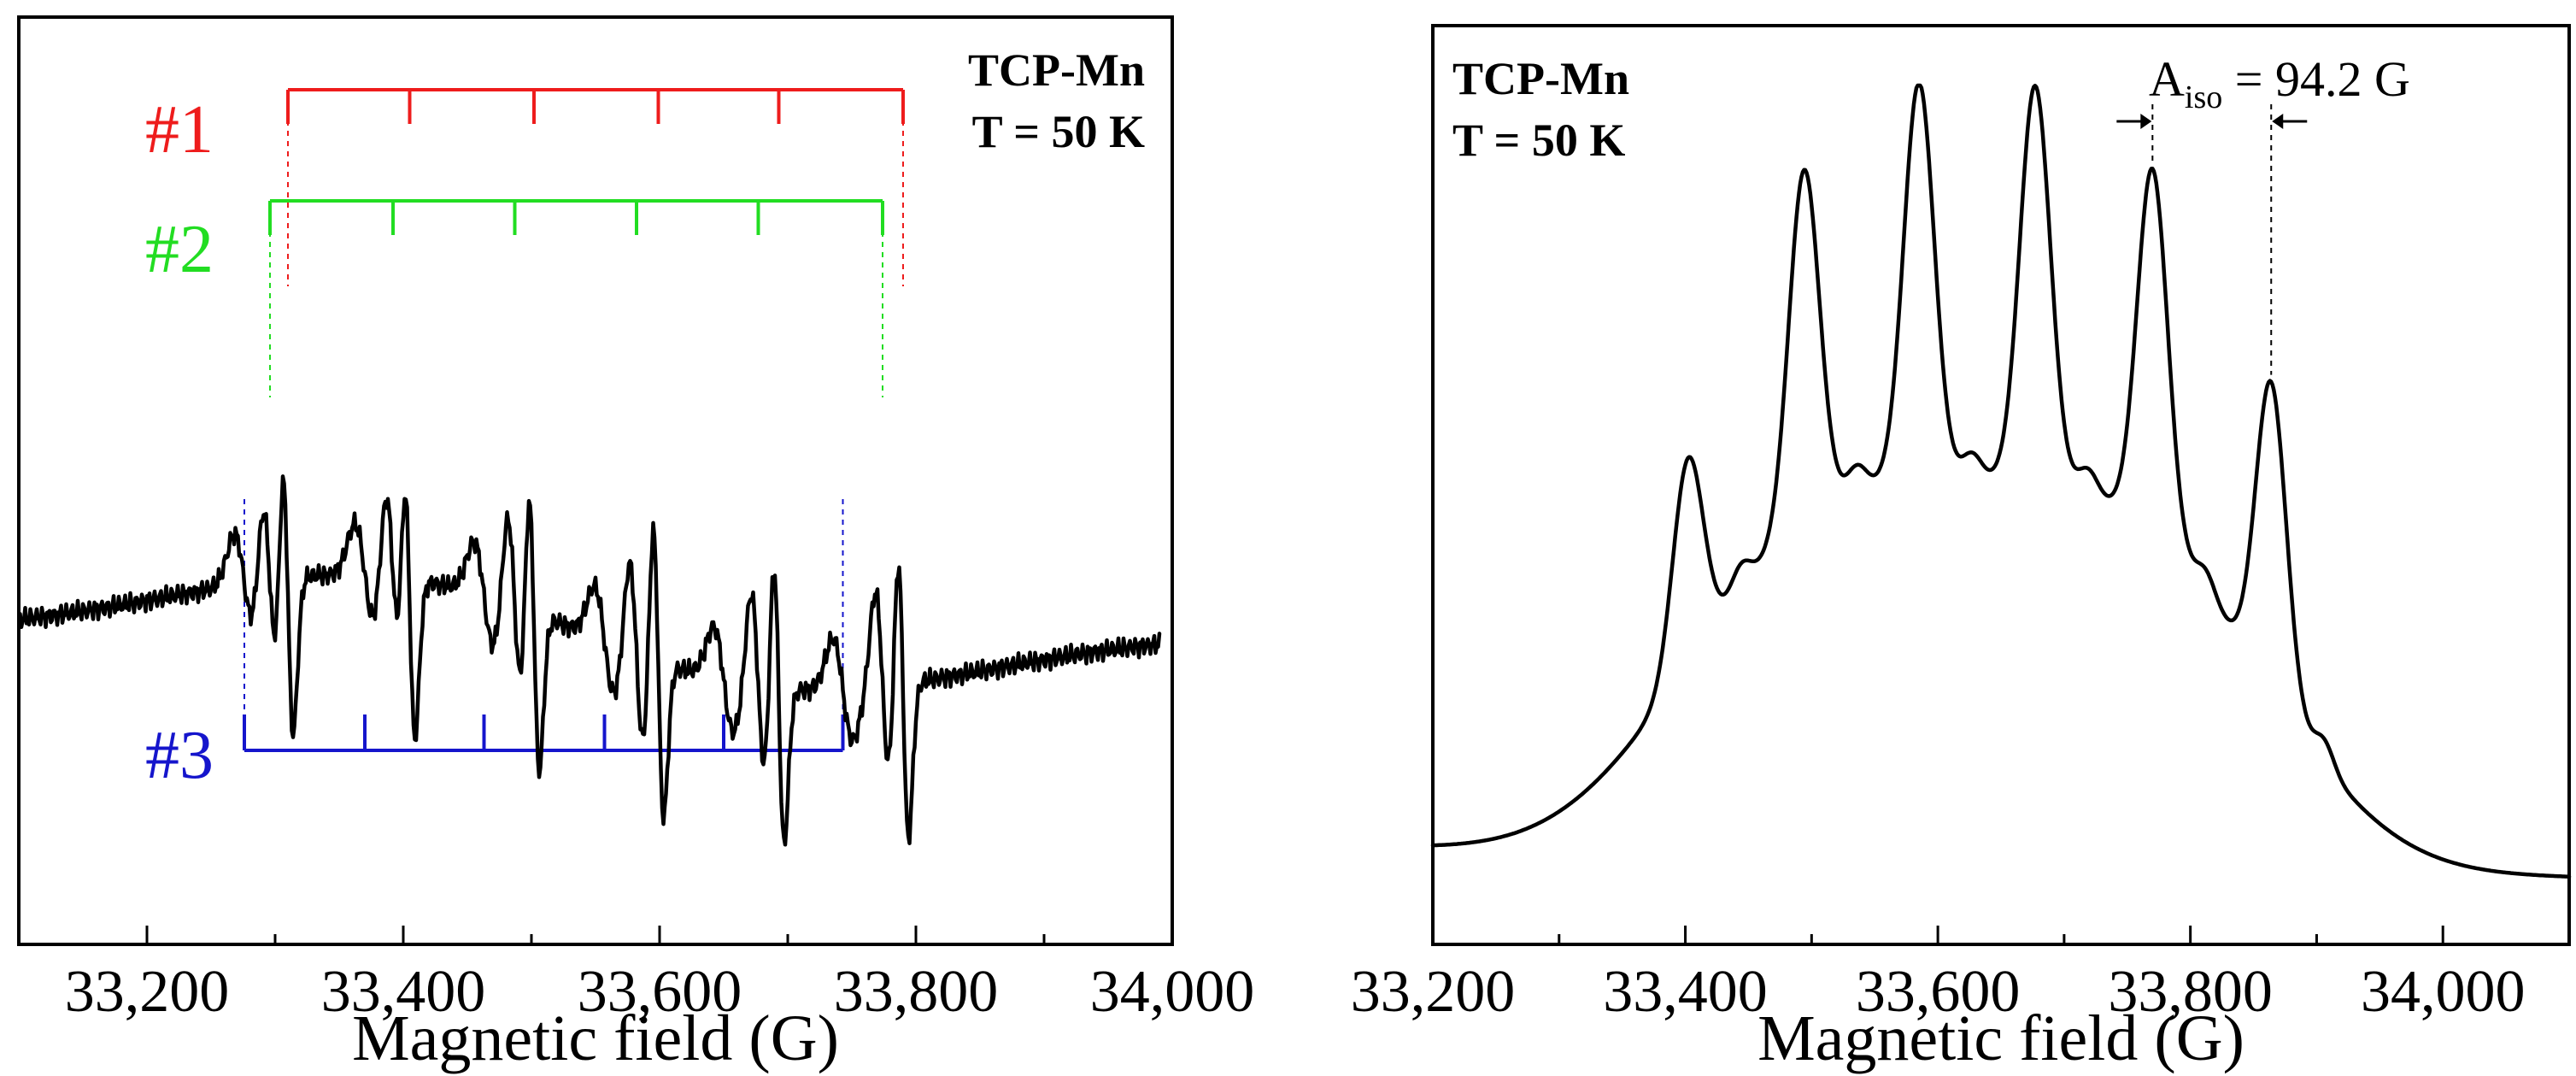 The height and width of the screenshot is (1076, 2576). What do you see at coordinates (147, 992) in the screenshot?
I see `left-tick-label-33200: 33,200` at bounding box center [147, 992].